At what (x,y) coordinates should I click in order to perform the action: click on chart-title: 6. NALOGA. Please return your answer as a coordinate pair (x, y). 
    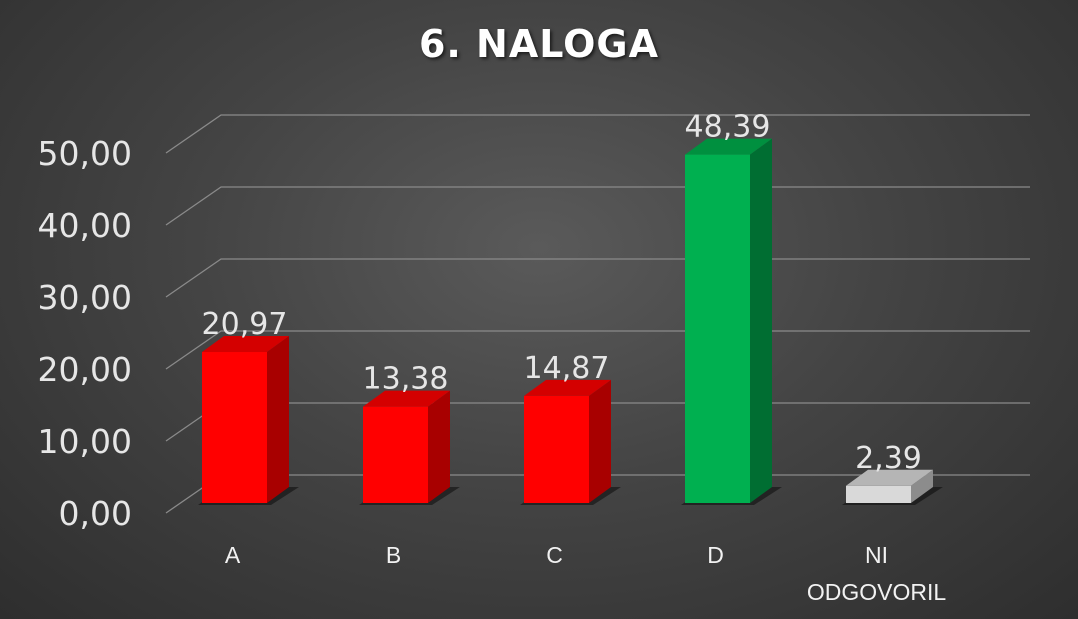
    Looking at the image, I should click on (539, 44).